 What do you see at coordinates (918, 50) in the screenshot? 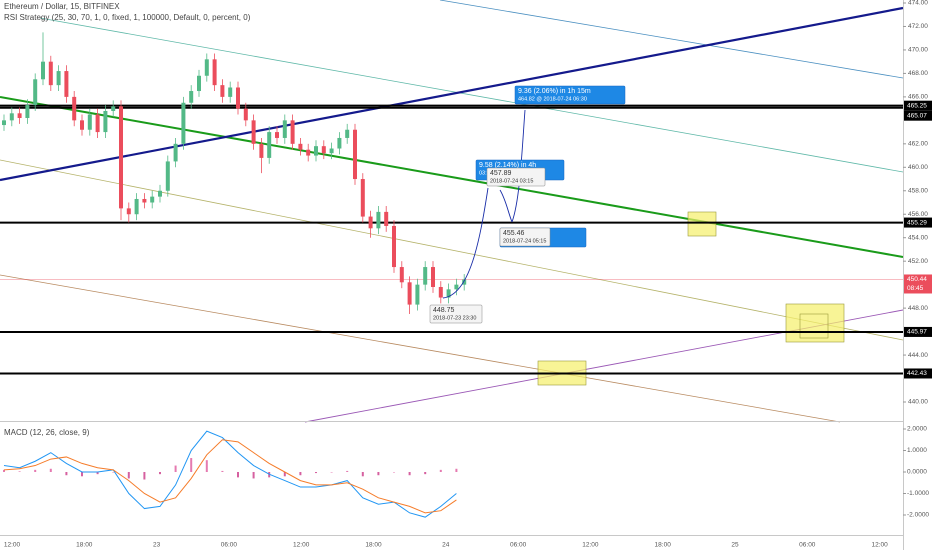
I see `price-tick-label: 470.00` at bounding box center [918, 50].